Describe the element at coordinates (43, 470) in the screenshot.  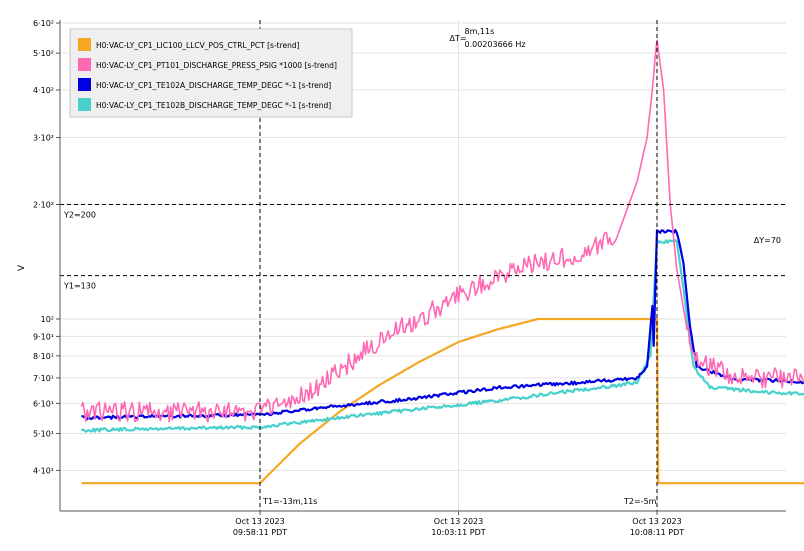
I see `y-tick-label: 4·10¹` at that location.